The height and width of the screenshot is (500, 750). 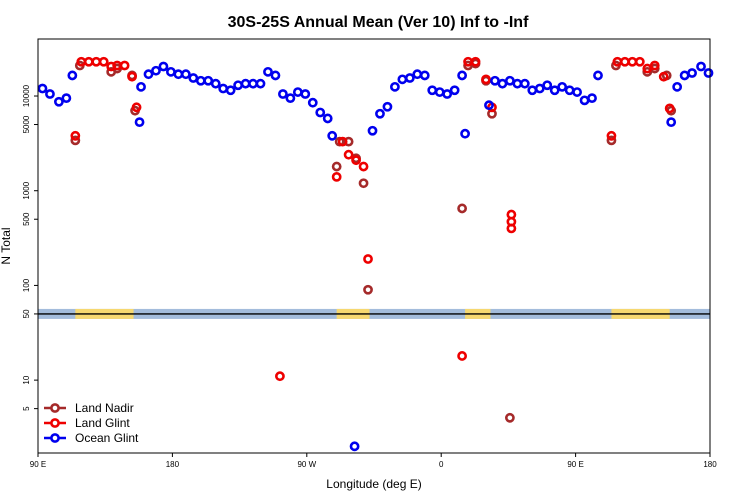 What do you see at coordinates (26, 313) in the screenshot?
I see `y-tick-label: 50` at bounding box center [26, 313].